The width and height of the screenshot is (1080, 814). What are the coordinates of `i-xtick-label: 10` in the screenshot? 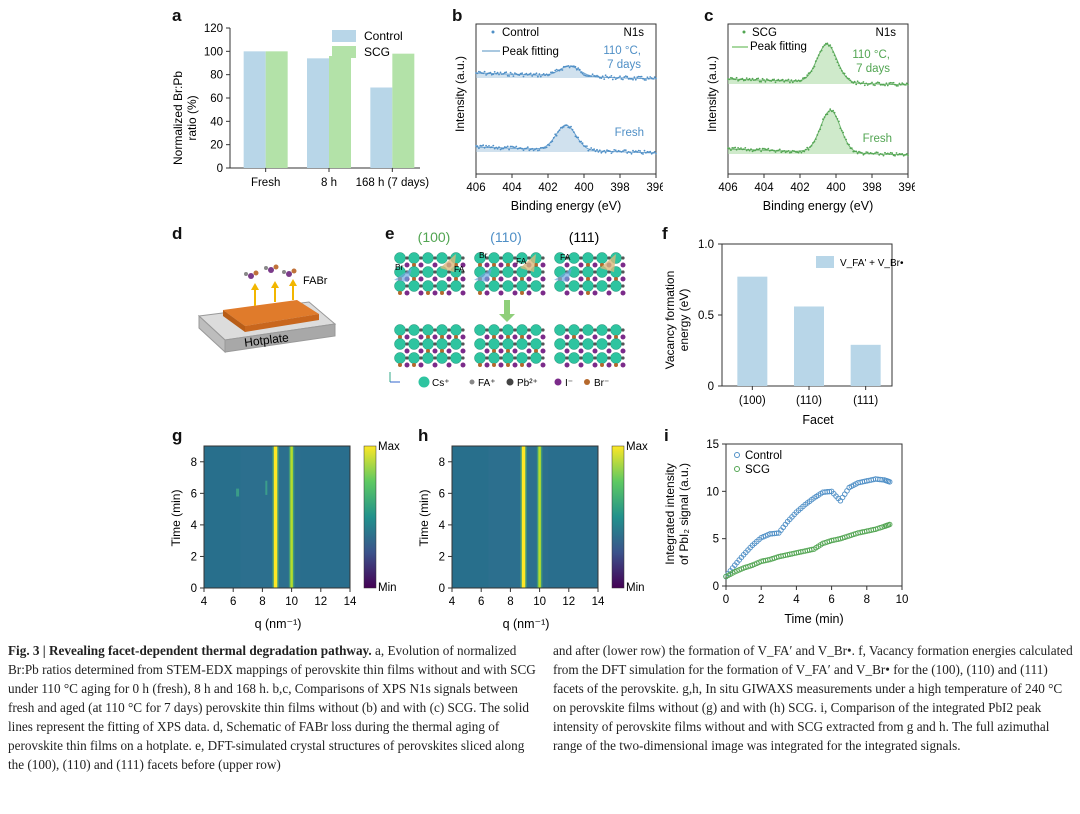 It's located at (902, 600).